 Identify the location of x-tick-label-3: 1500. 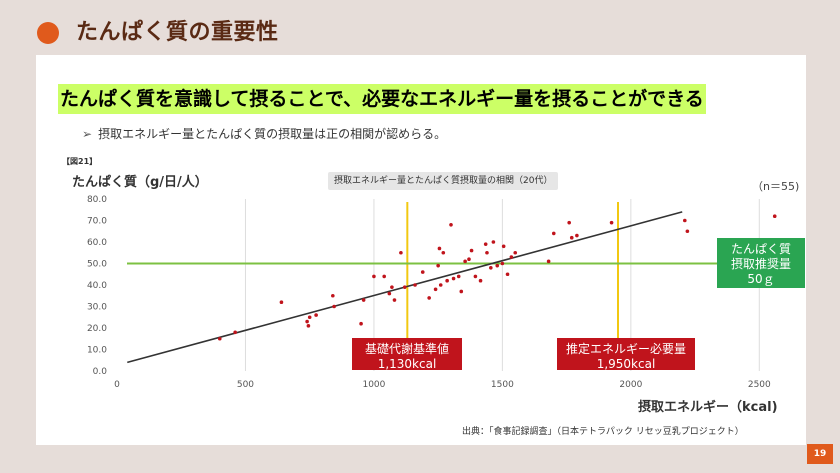
(502, 385).